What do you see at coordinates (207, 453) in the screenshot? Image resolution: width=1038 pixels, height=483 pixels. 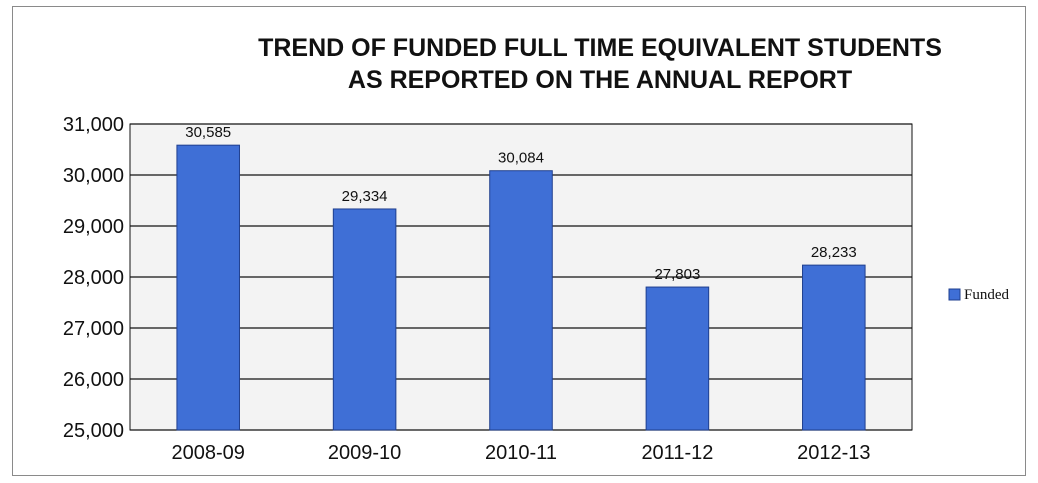 I see `x-tick-label: 2008-09` at bounding box center [207, 453].